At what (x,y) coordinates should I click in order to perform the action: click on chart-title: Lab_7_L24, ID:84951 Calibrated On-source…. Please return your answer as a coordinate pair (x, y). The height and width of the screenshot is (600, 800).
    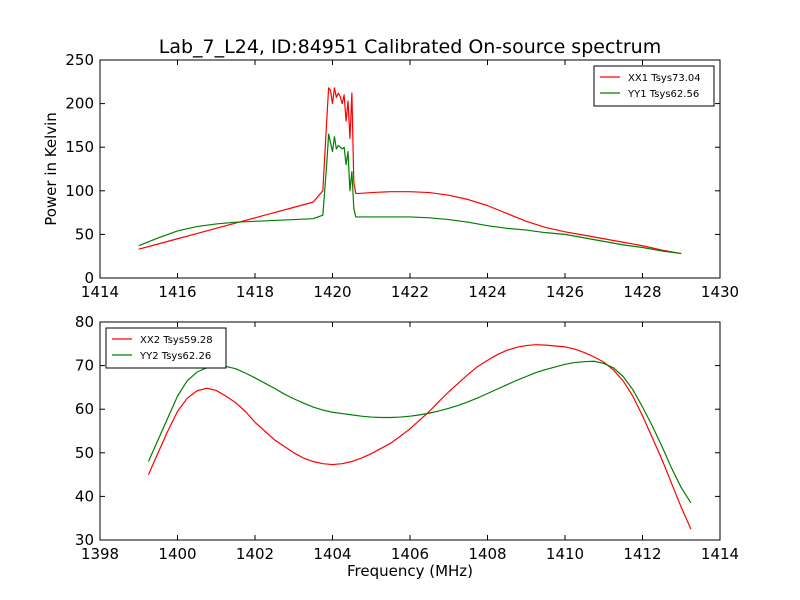
    Looking at the image, I should click on (410, 47).